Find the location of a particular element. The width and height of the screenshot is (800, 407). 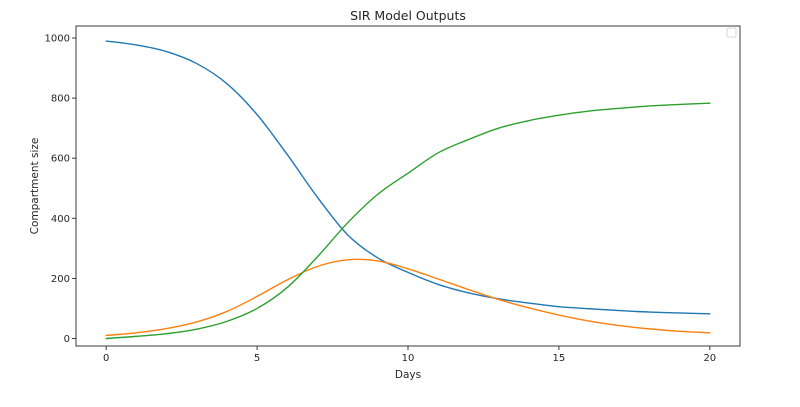

y-tick-label: 400 is located at coordinates (60, 219).